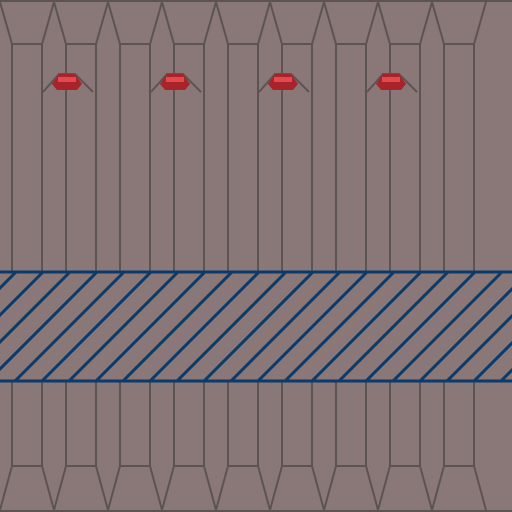  I want to click on ceiling-light-layer, so click(230, 83).